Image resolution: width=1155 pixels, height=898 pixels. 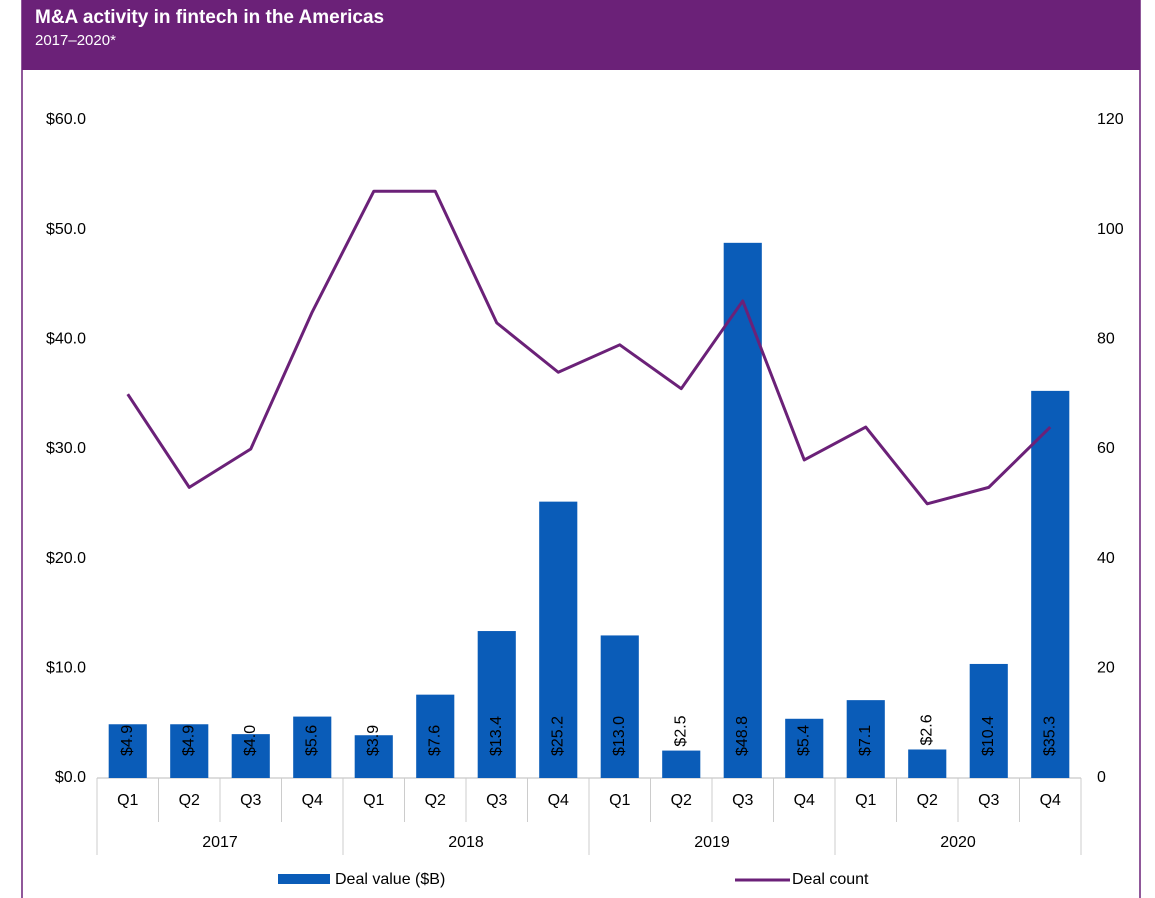 I want to click on header-band, so click(x=581, y=35).